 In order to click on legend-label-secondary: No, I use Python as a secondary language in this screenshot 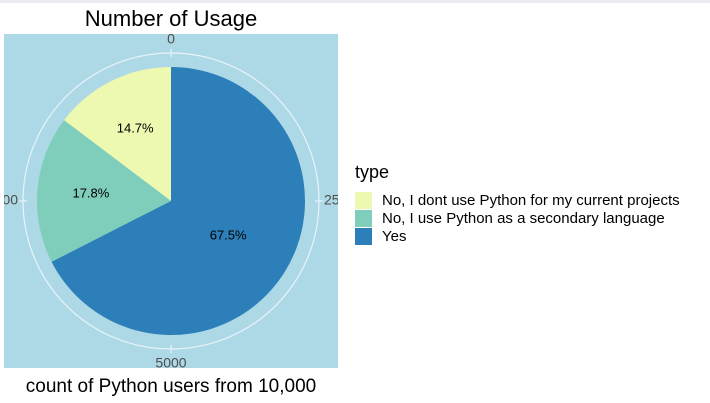, I will do `click(523, 218)`.